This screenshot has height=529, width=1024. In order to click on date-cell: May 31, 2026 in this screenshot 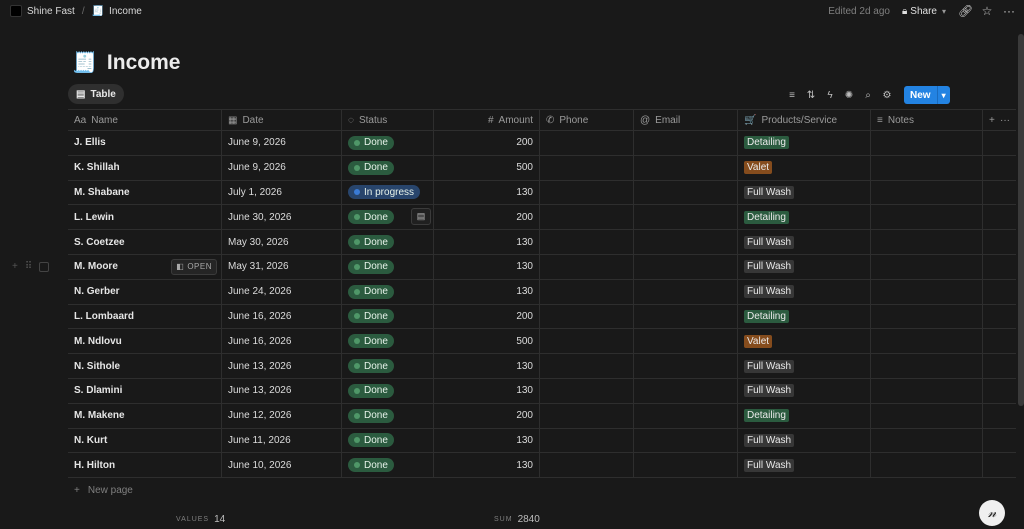, I will do `click(282, 266)`.